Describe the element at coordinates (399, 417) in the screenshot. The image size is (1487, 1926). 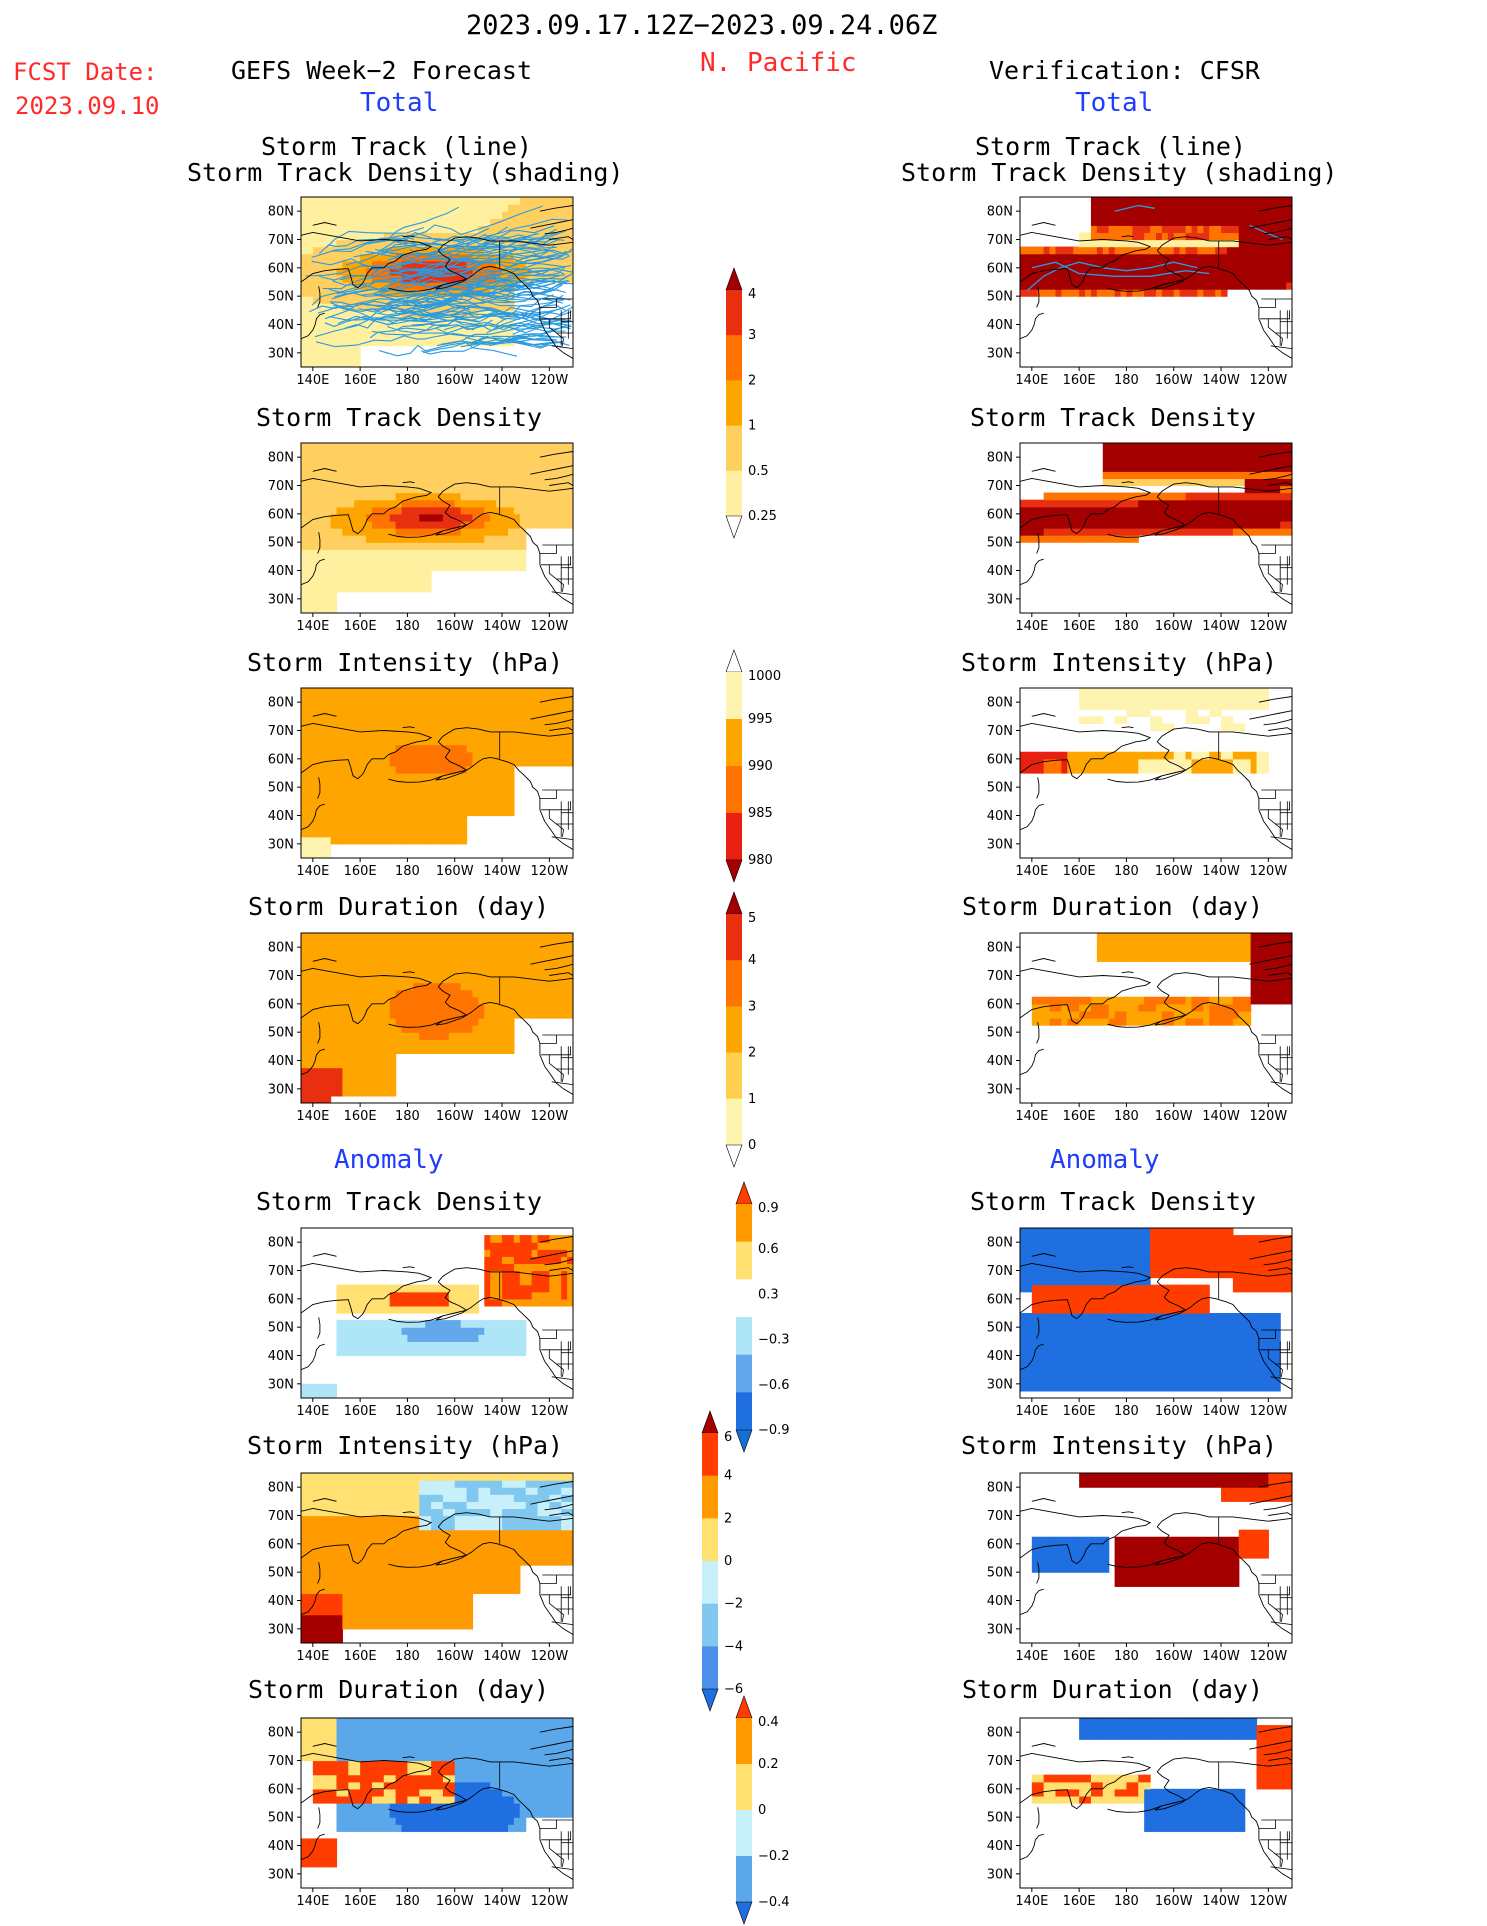
I see `left-title-density: Storm Track Density` at that location.